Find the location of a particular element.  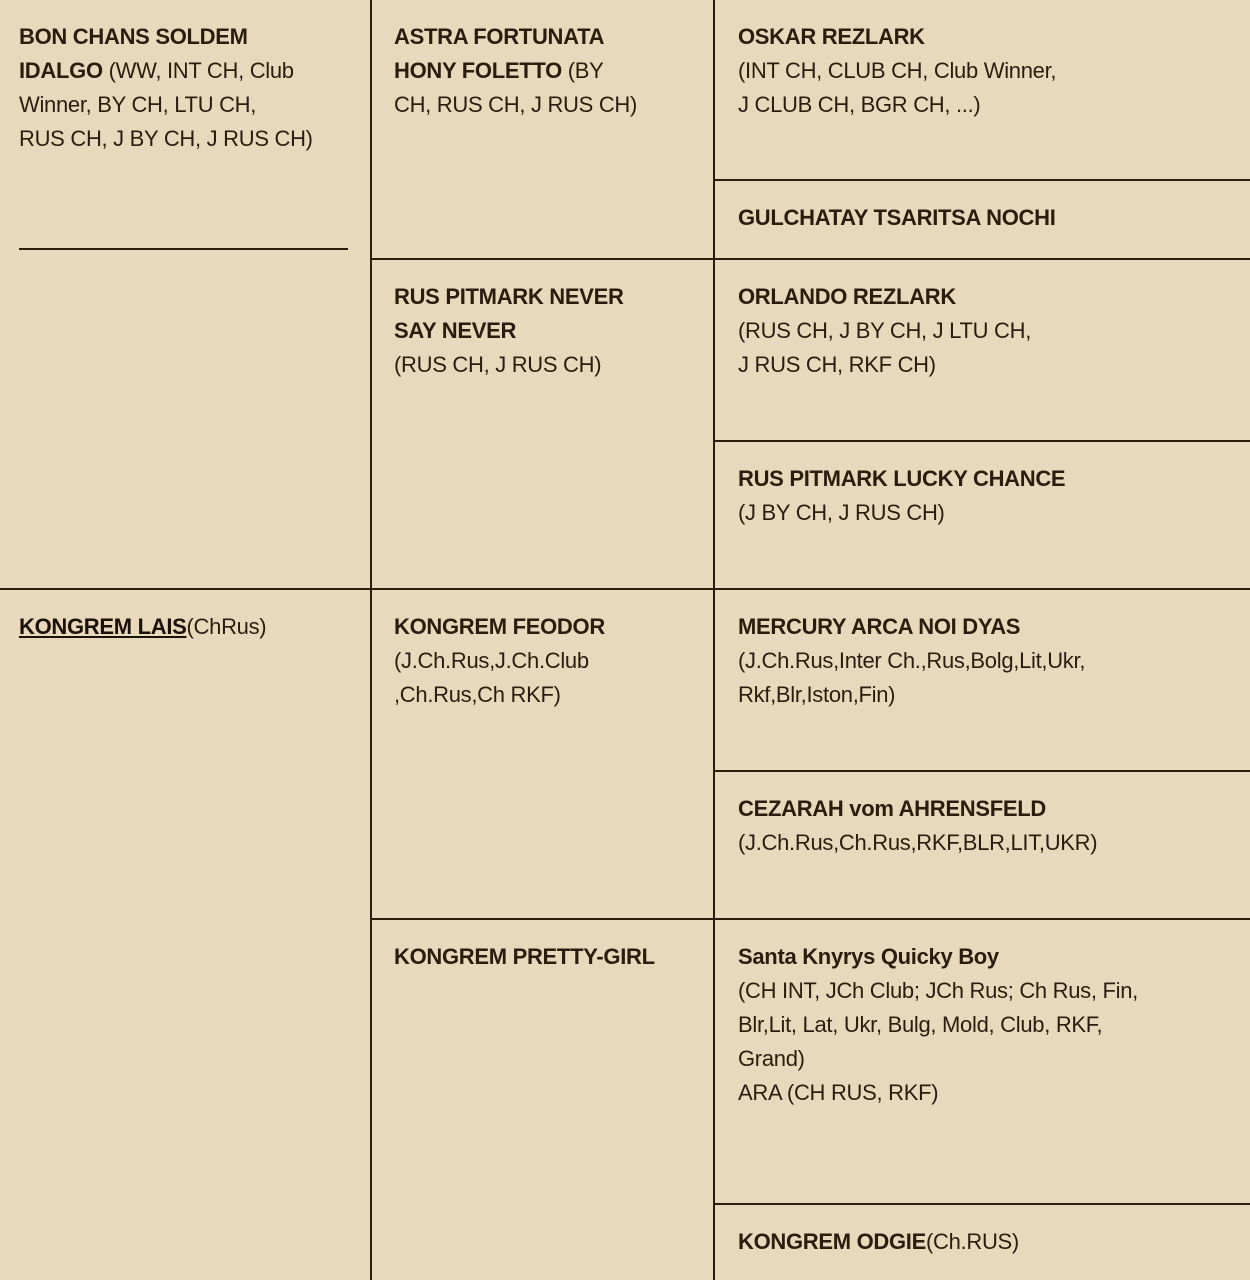

great-grandparent-name: KONGREM ODGIE is located at coordinates (832, 1241).